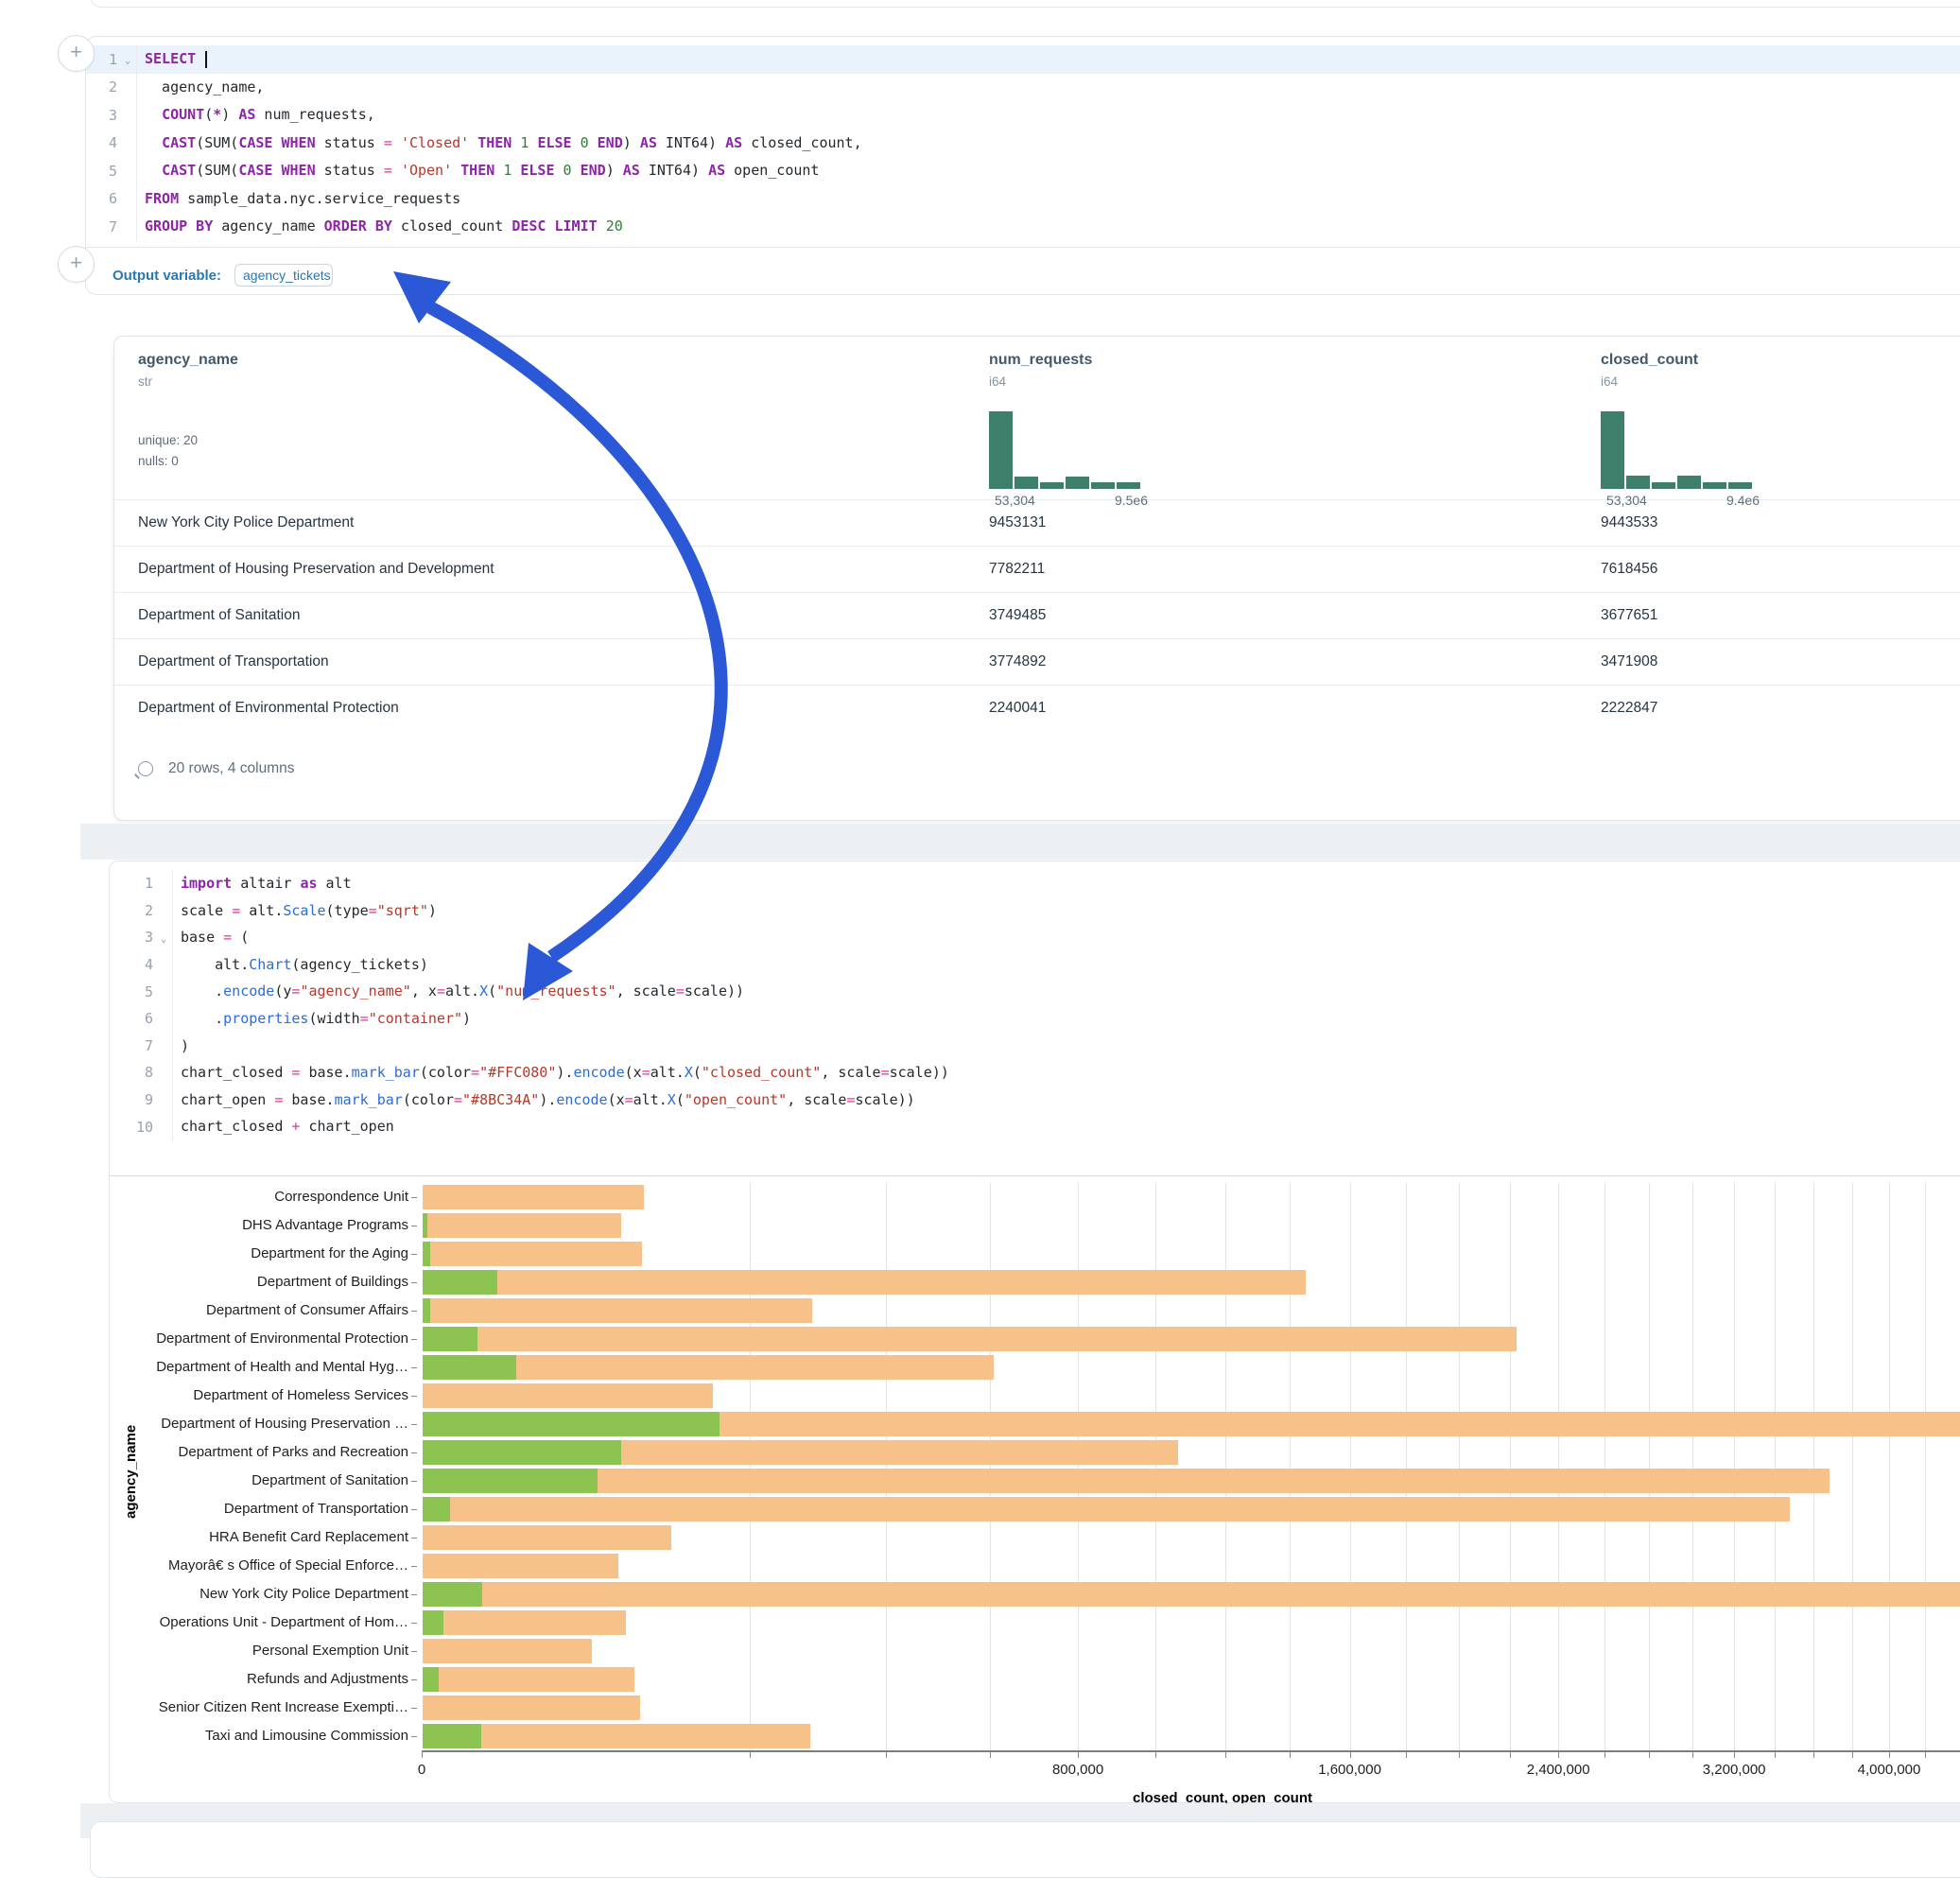  What do you see at coordinates (1023, 116) in the screenshot?
I see `code-line-3: 3 COUNT(*) AS num_requests,` at bounding box center [1023, 116].